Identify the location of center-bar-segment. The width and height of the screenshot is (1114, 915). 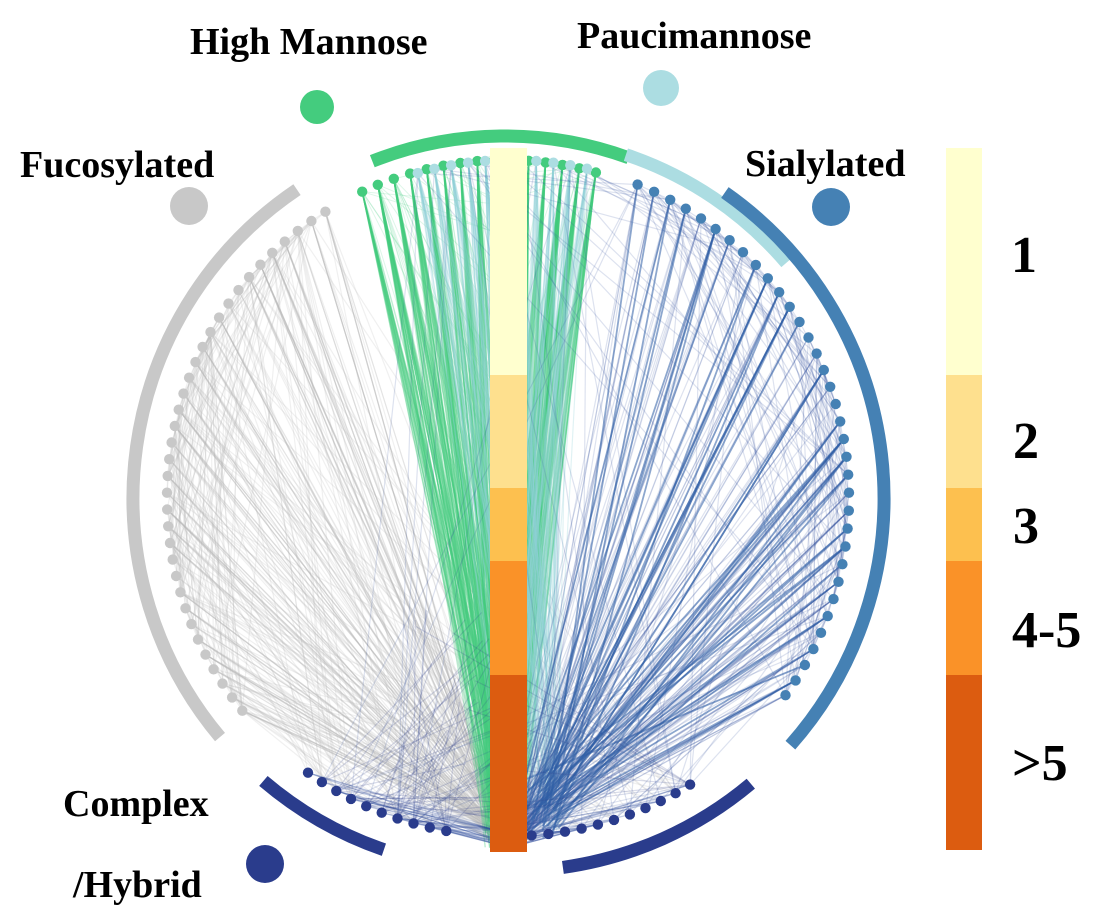
(508, 763).